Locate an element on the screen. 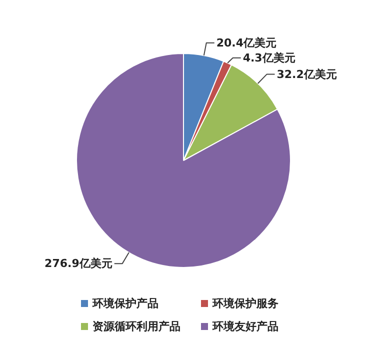 The image size is (373, 346). data-label: 20.4亿美元 is located at coordinates (246, 43).